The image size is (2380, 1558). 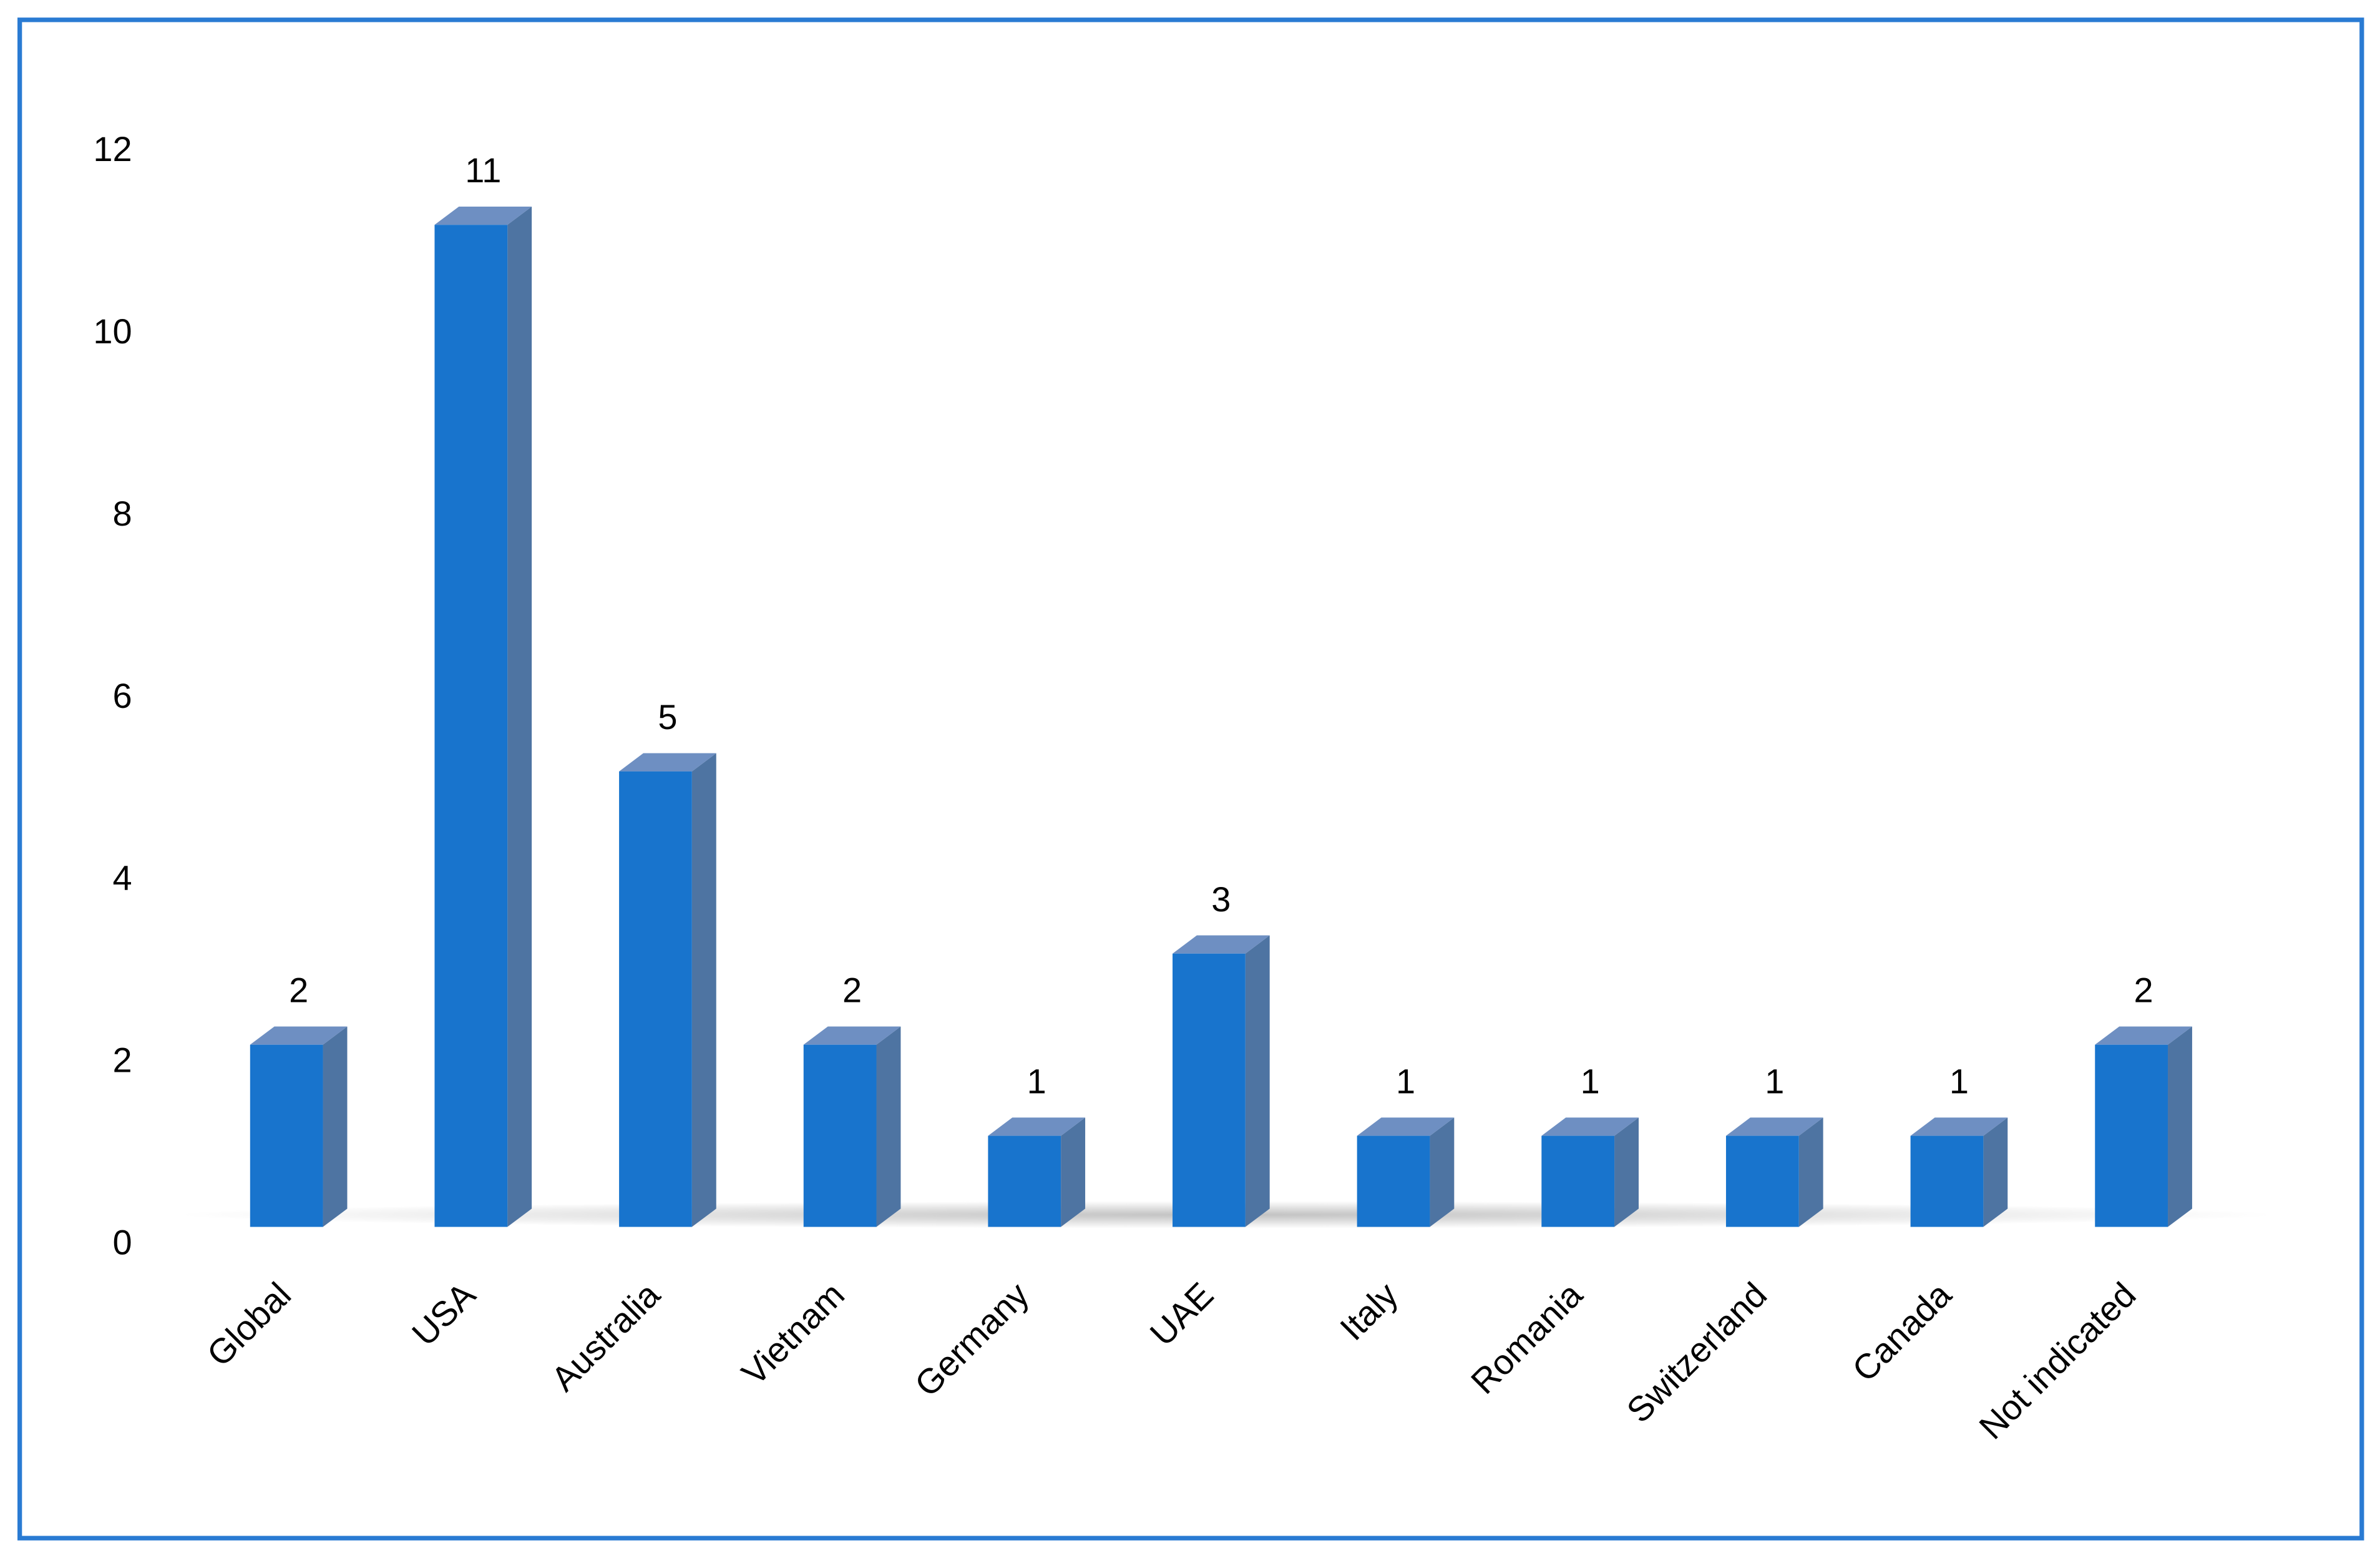 What do you see at coordinates (1221, 899) in the screenshot?
I see `data-label: 3` at bounding box center [1221, 899].